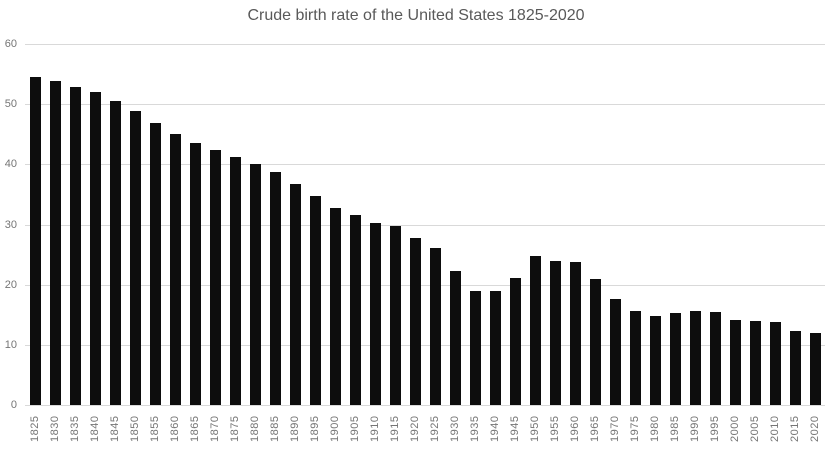 Image resolution: width=832 pixels, height=449 pixels. I want to click on y-axis-tick-label: 0, so click(13, 405).